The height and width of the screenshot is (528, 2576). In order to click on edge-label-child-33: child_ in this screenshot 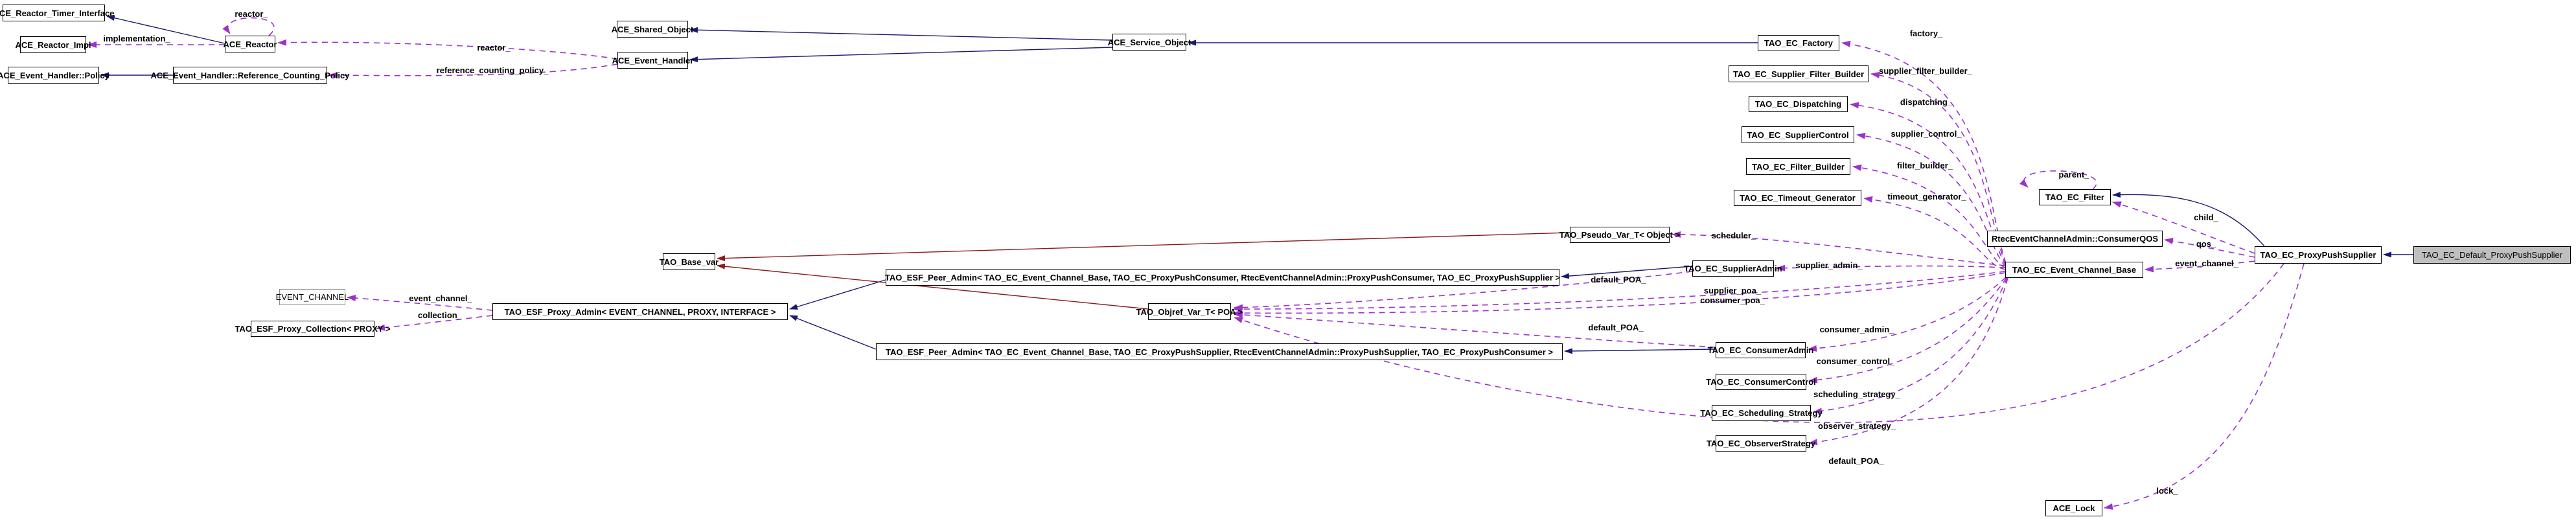, I will do `click(2206, 217)`.